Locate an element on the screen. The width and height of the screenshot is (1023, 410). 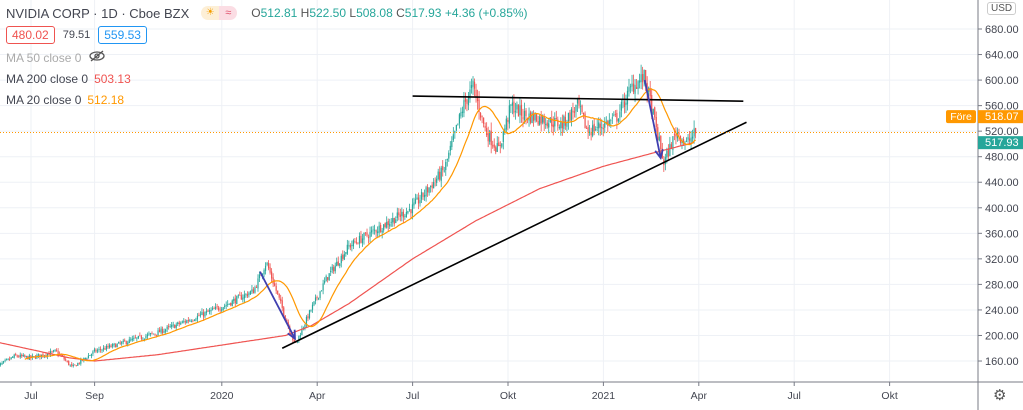
indicator-ma20: MA 20 close 0 512.18 is located at coordinates (267, 99).